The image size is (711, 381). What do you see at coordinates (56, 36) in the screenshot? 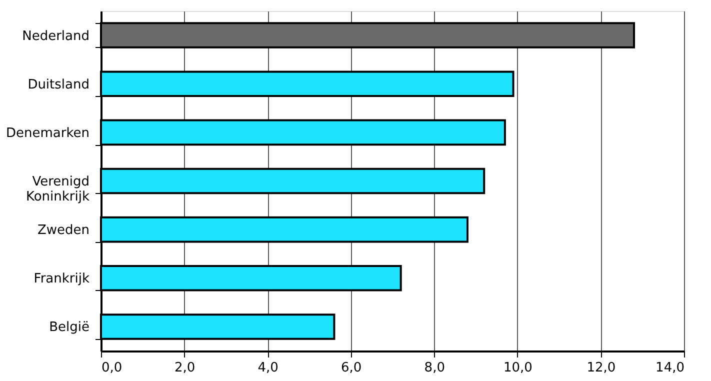
I see `y-tick-label: Nederland` at bounding box center [56, 36].